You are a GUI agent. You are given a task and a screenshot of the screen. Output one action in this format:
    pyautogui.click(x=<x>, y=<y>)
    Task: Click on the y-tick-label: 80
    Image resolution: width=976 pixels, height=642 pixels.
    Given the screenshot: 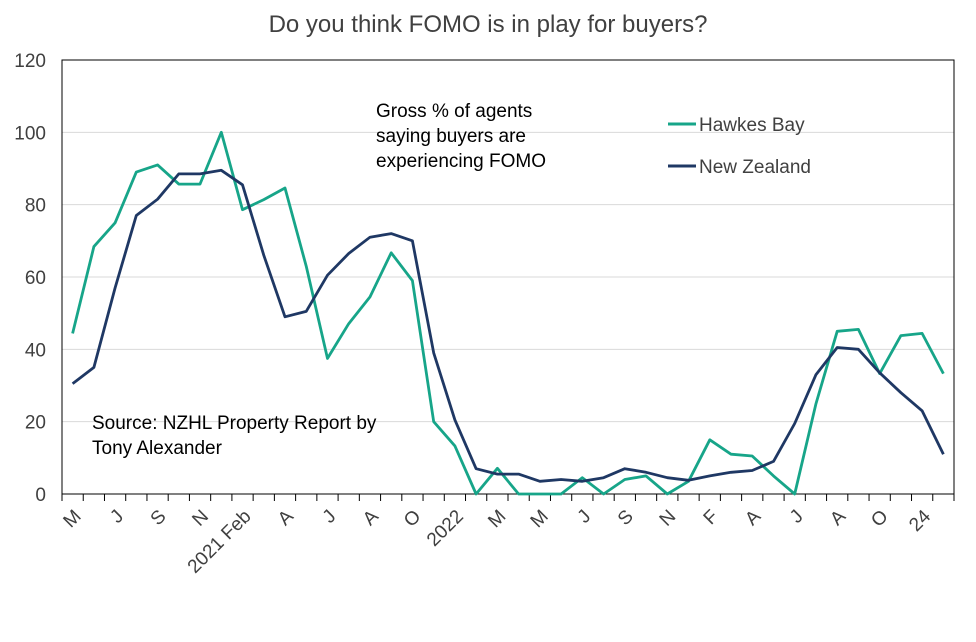 What is the action you would take?
    pyautogui.click(x=35, y=206)
    